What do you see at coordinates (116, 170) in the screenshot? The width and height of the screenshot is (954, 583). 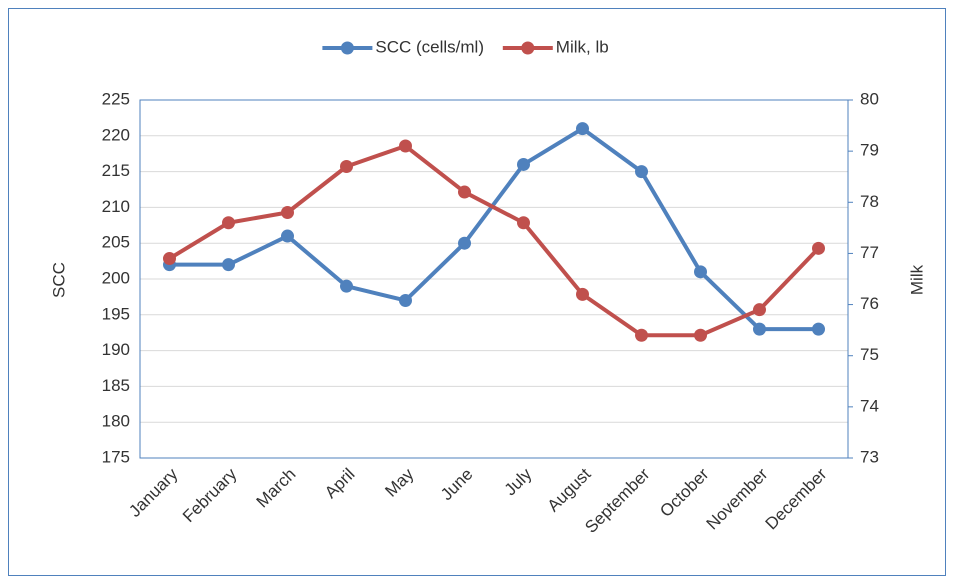 I see `y-tick-label: 215` at bounding box center [116, 170].